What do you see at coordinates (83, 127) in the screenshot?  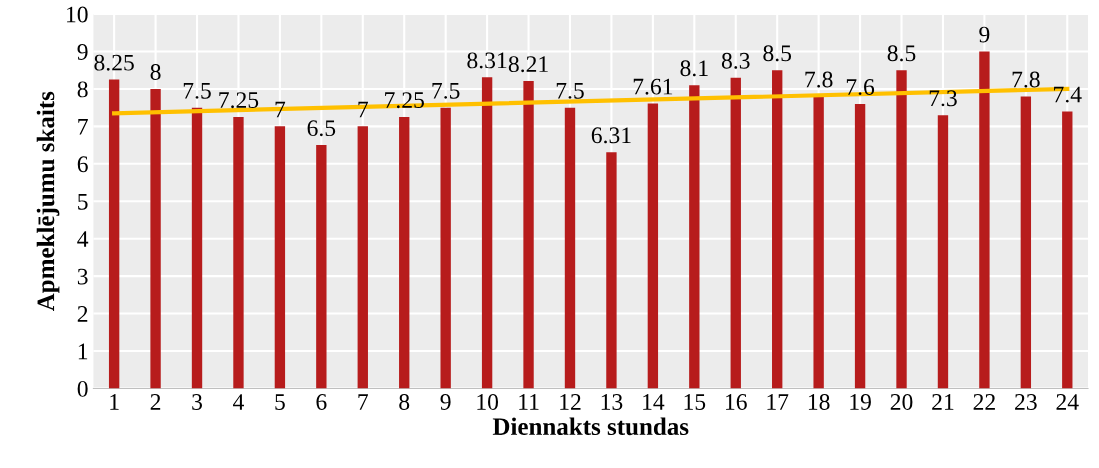 I see `y-tick-label: 7` at bounding box center [83, 127].